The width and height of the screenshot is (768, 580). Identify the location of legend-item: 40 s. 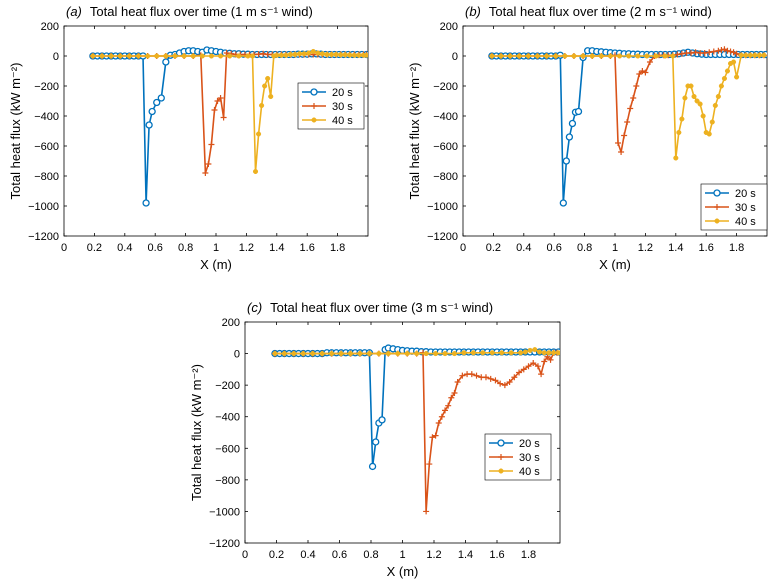
(327, 121).